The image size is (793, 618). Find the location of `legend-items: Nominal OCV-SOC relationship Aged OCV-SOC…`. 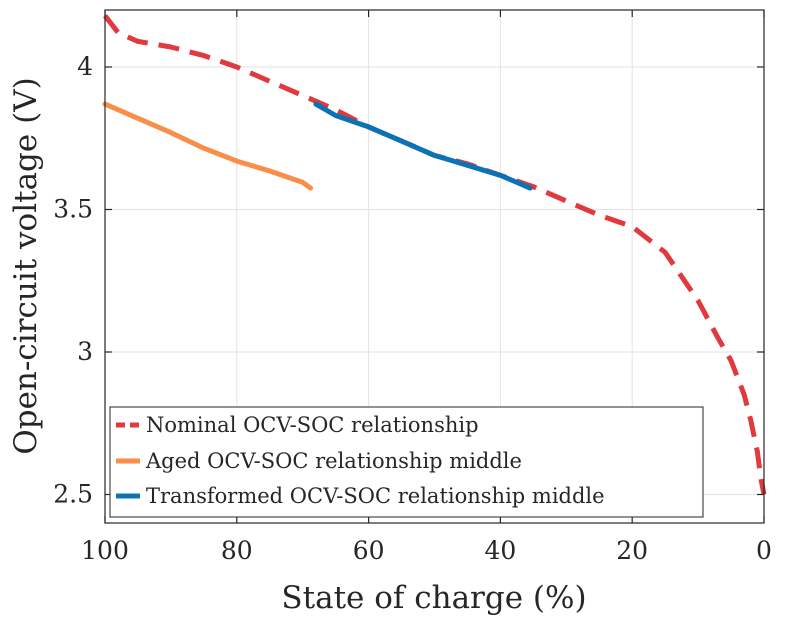

legend-items: Nominal OCV-SOC relationship Aged OCV-SOC… is located at coordinates (360, 460).